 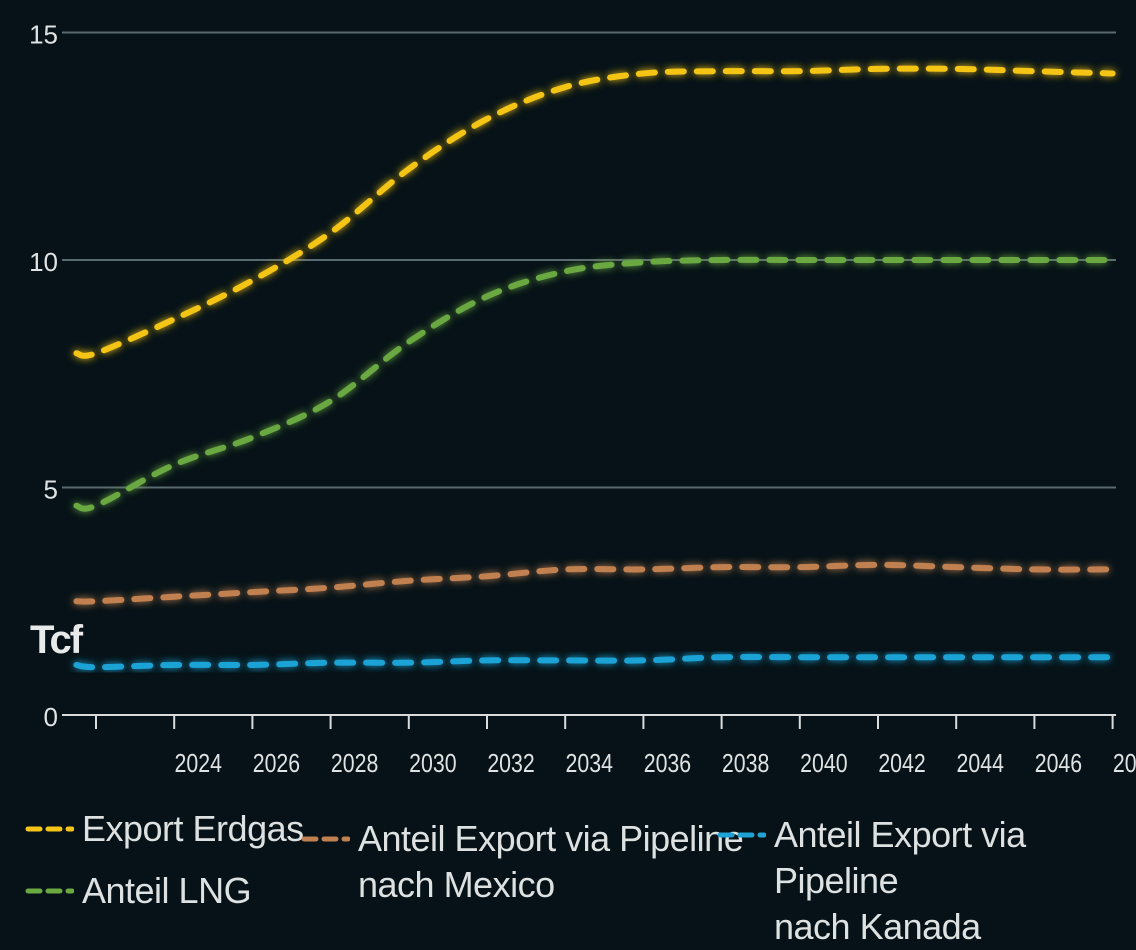 I want to click on x-tick-label: 2040, so click(x=823, y=764).